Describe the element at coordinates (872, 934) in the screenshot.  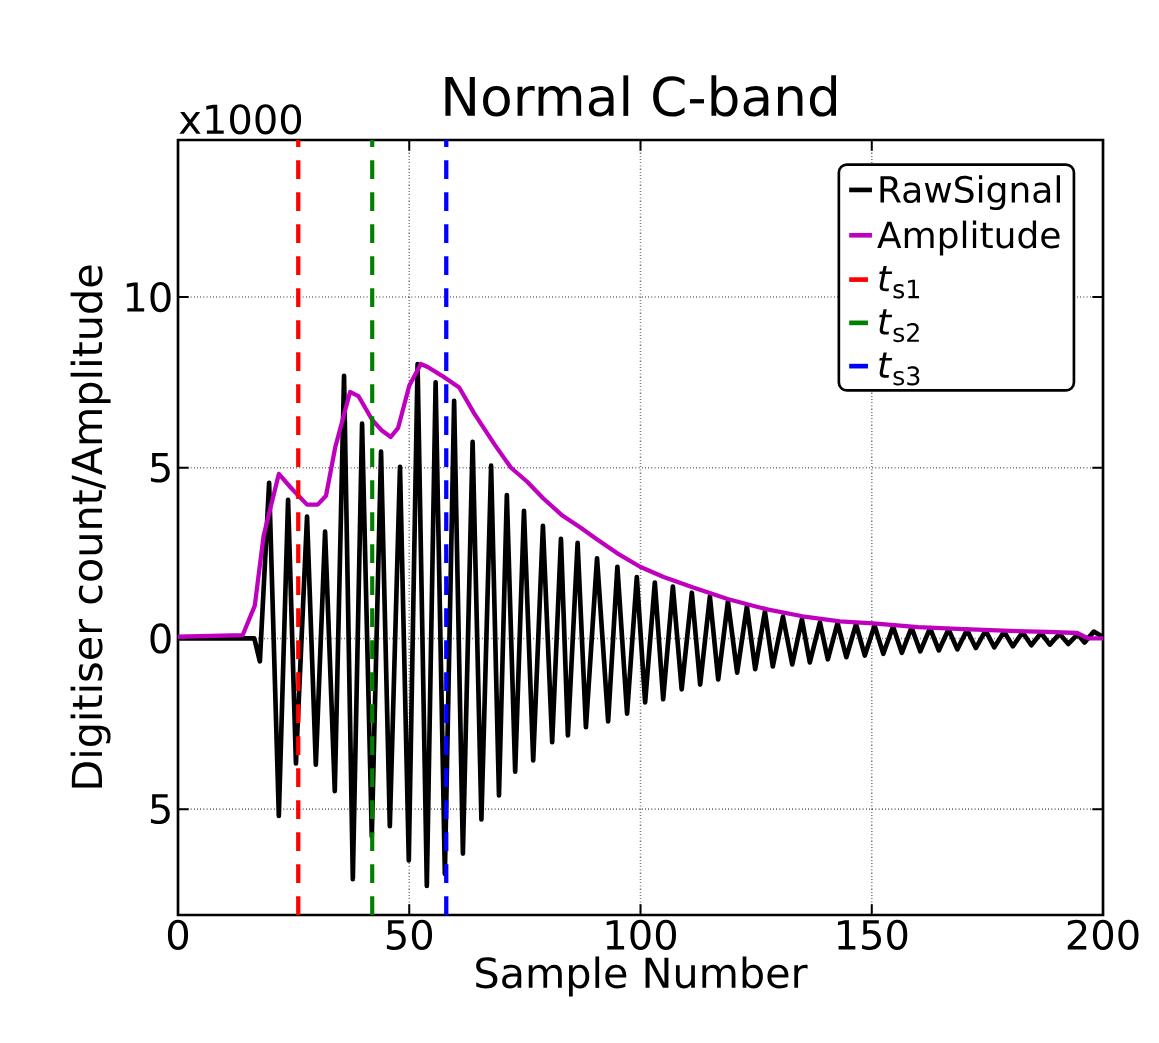
I see `x-tick-label: 150` at that location.